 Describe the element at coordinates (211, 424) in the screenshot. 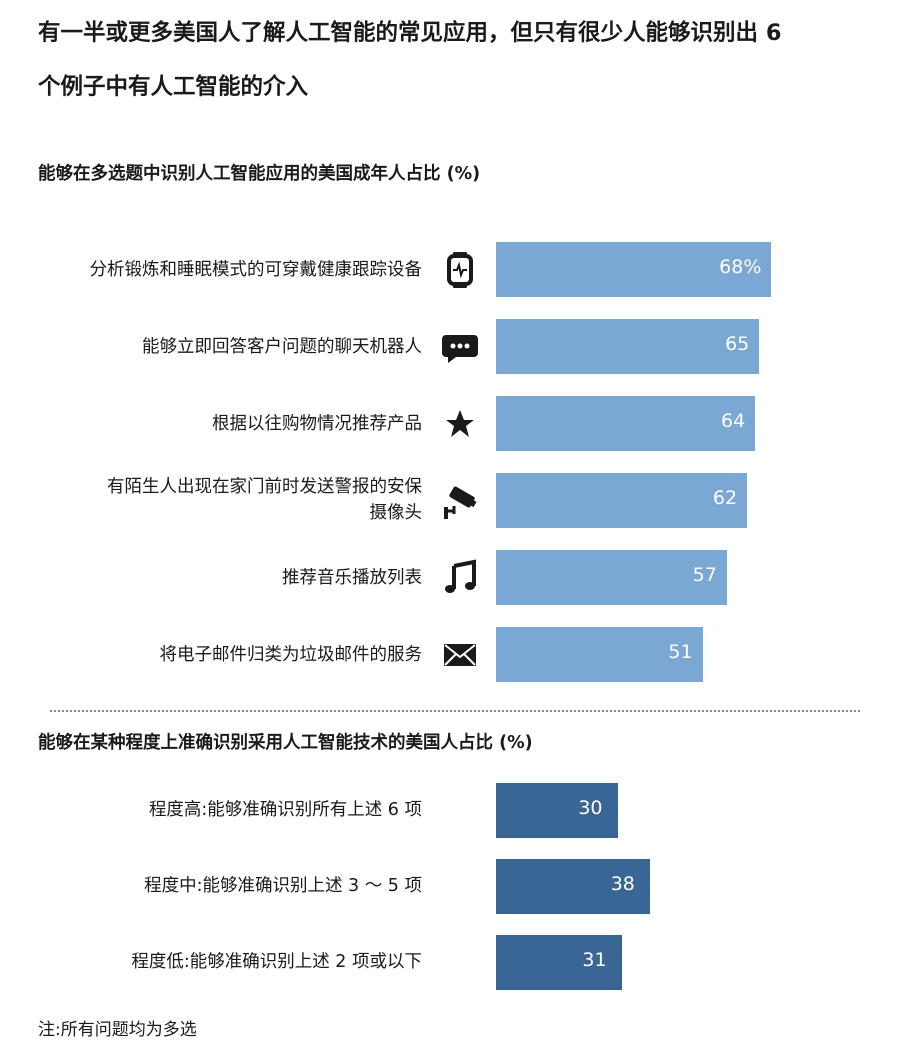

I see `category-label: 根据以往购物情况推荐产品` at that location.